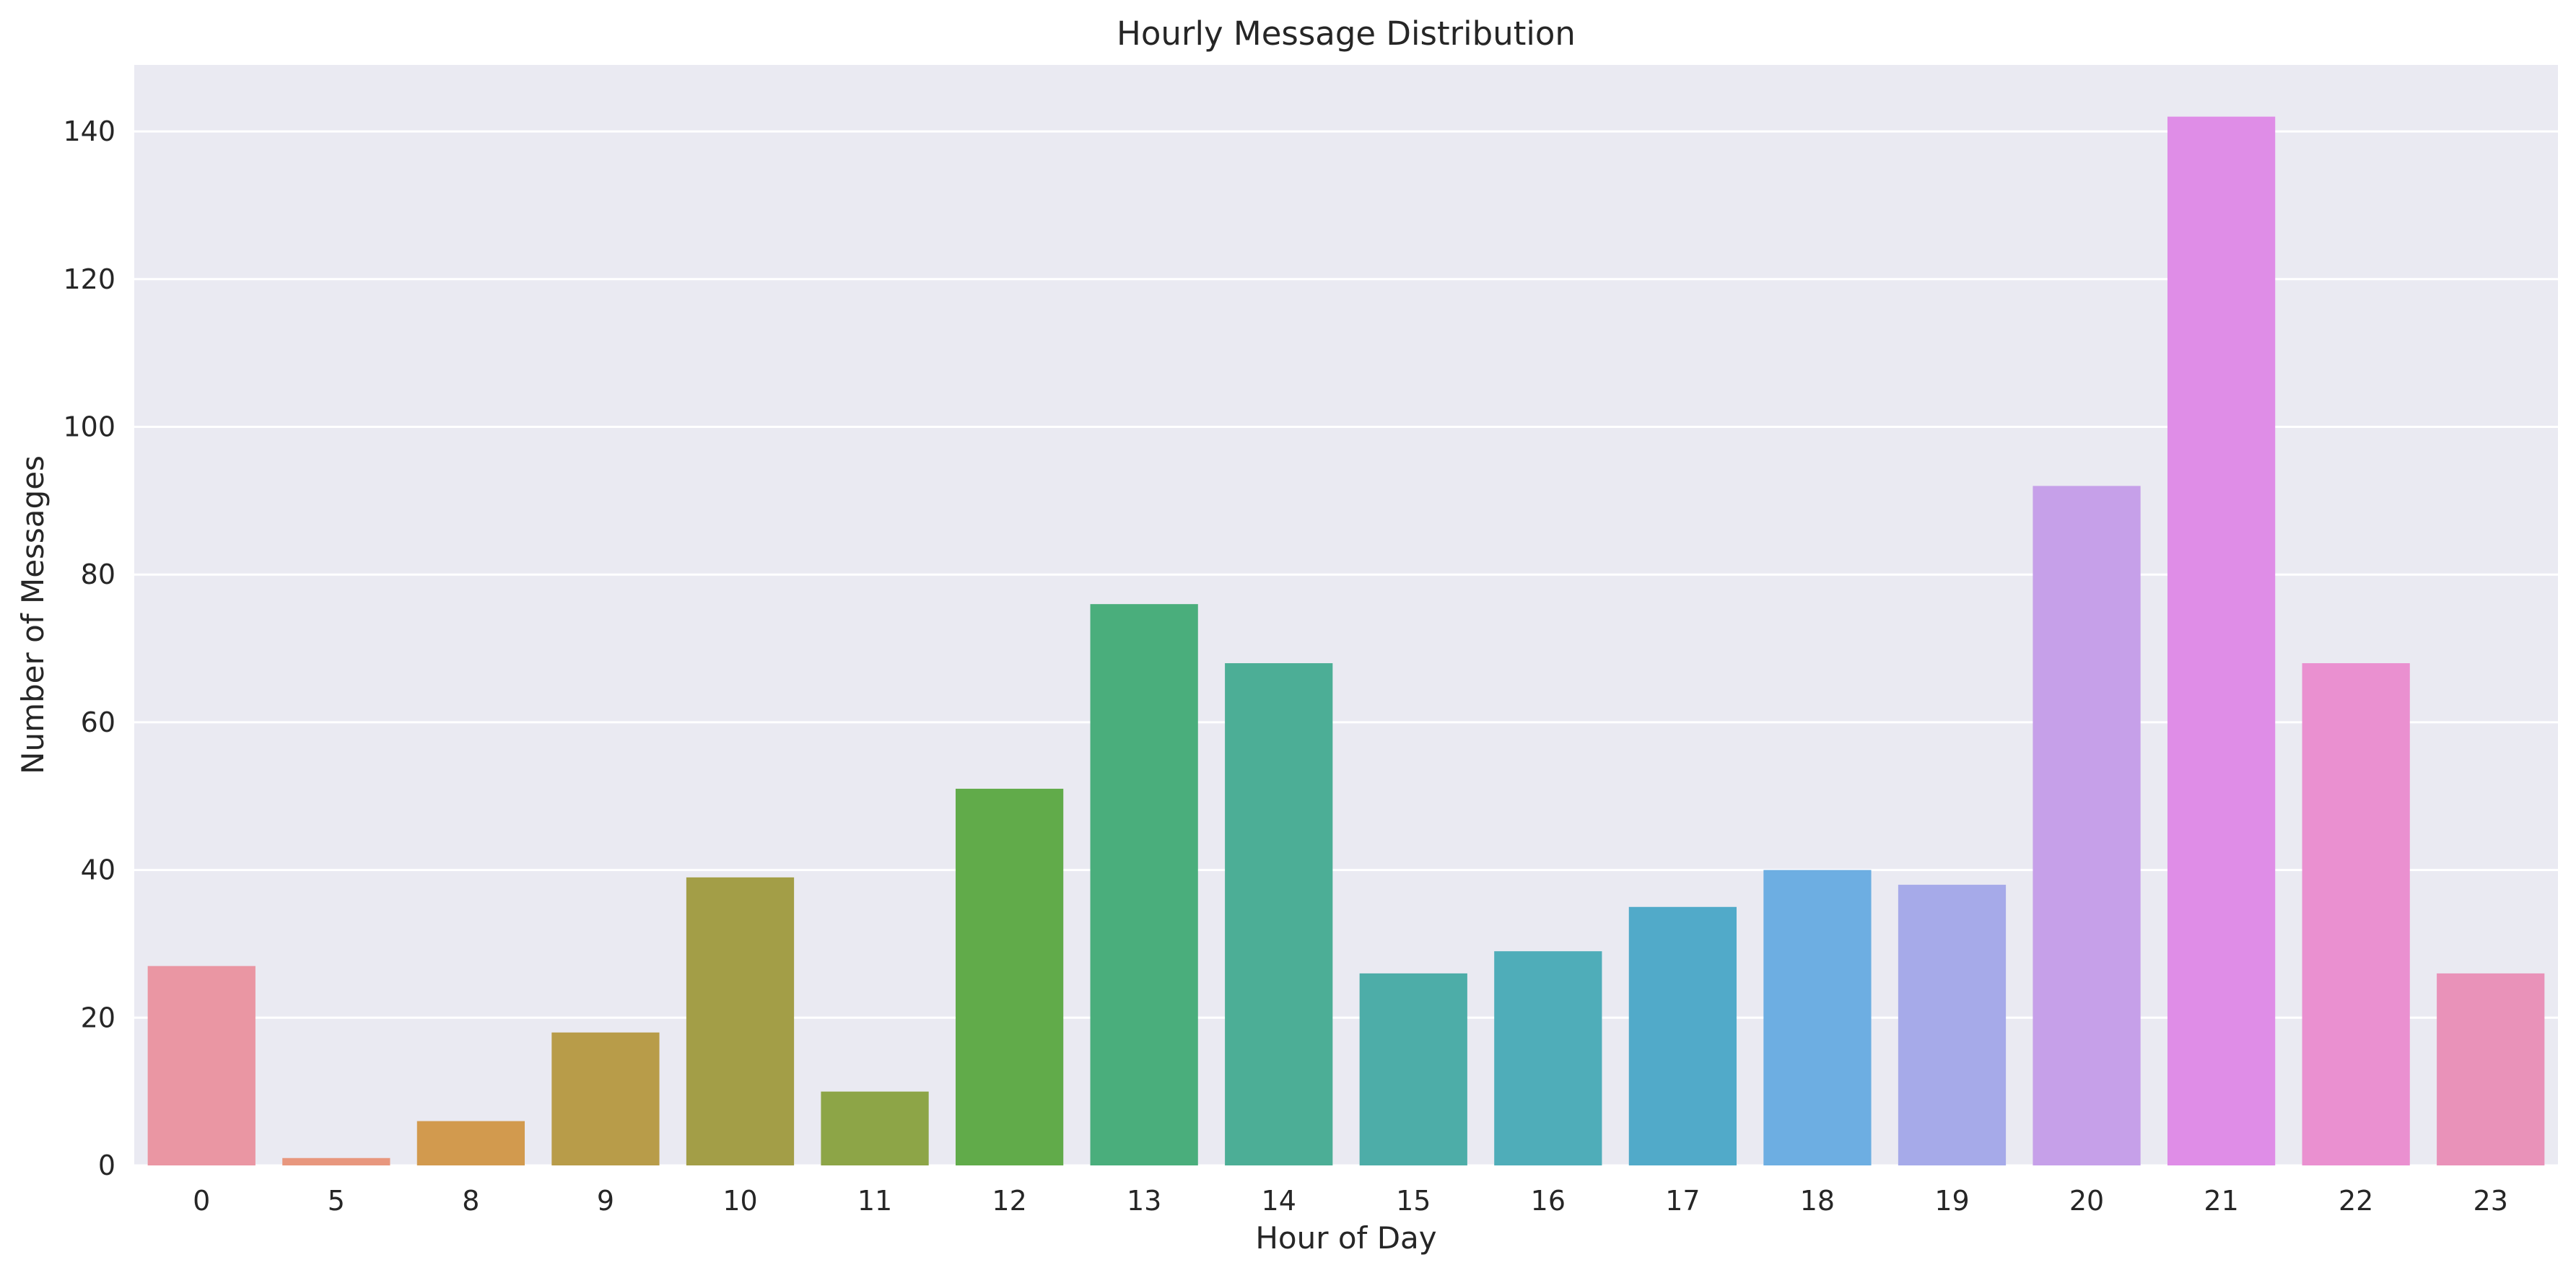  I want to click on x-tick-label: 21, so click(2221, 1201).